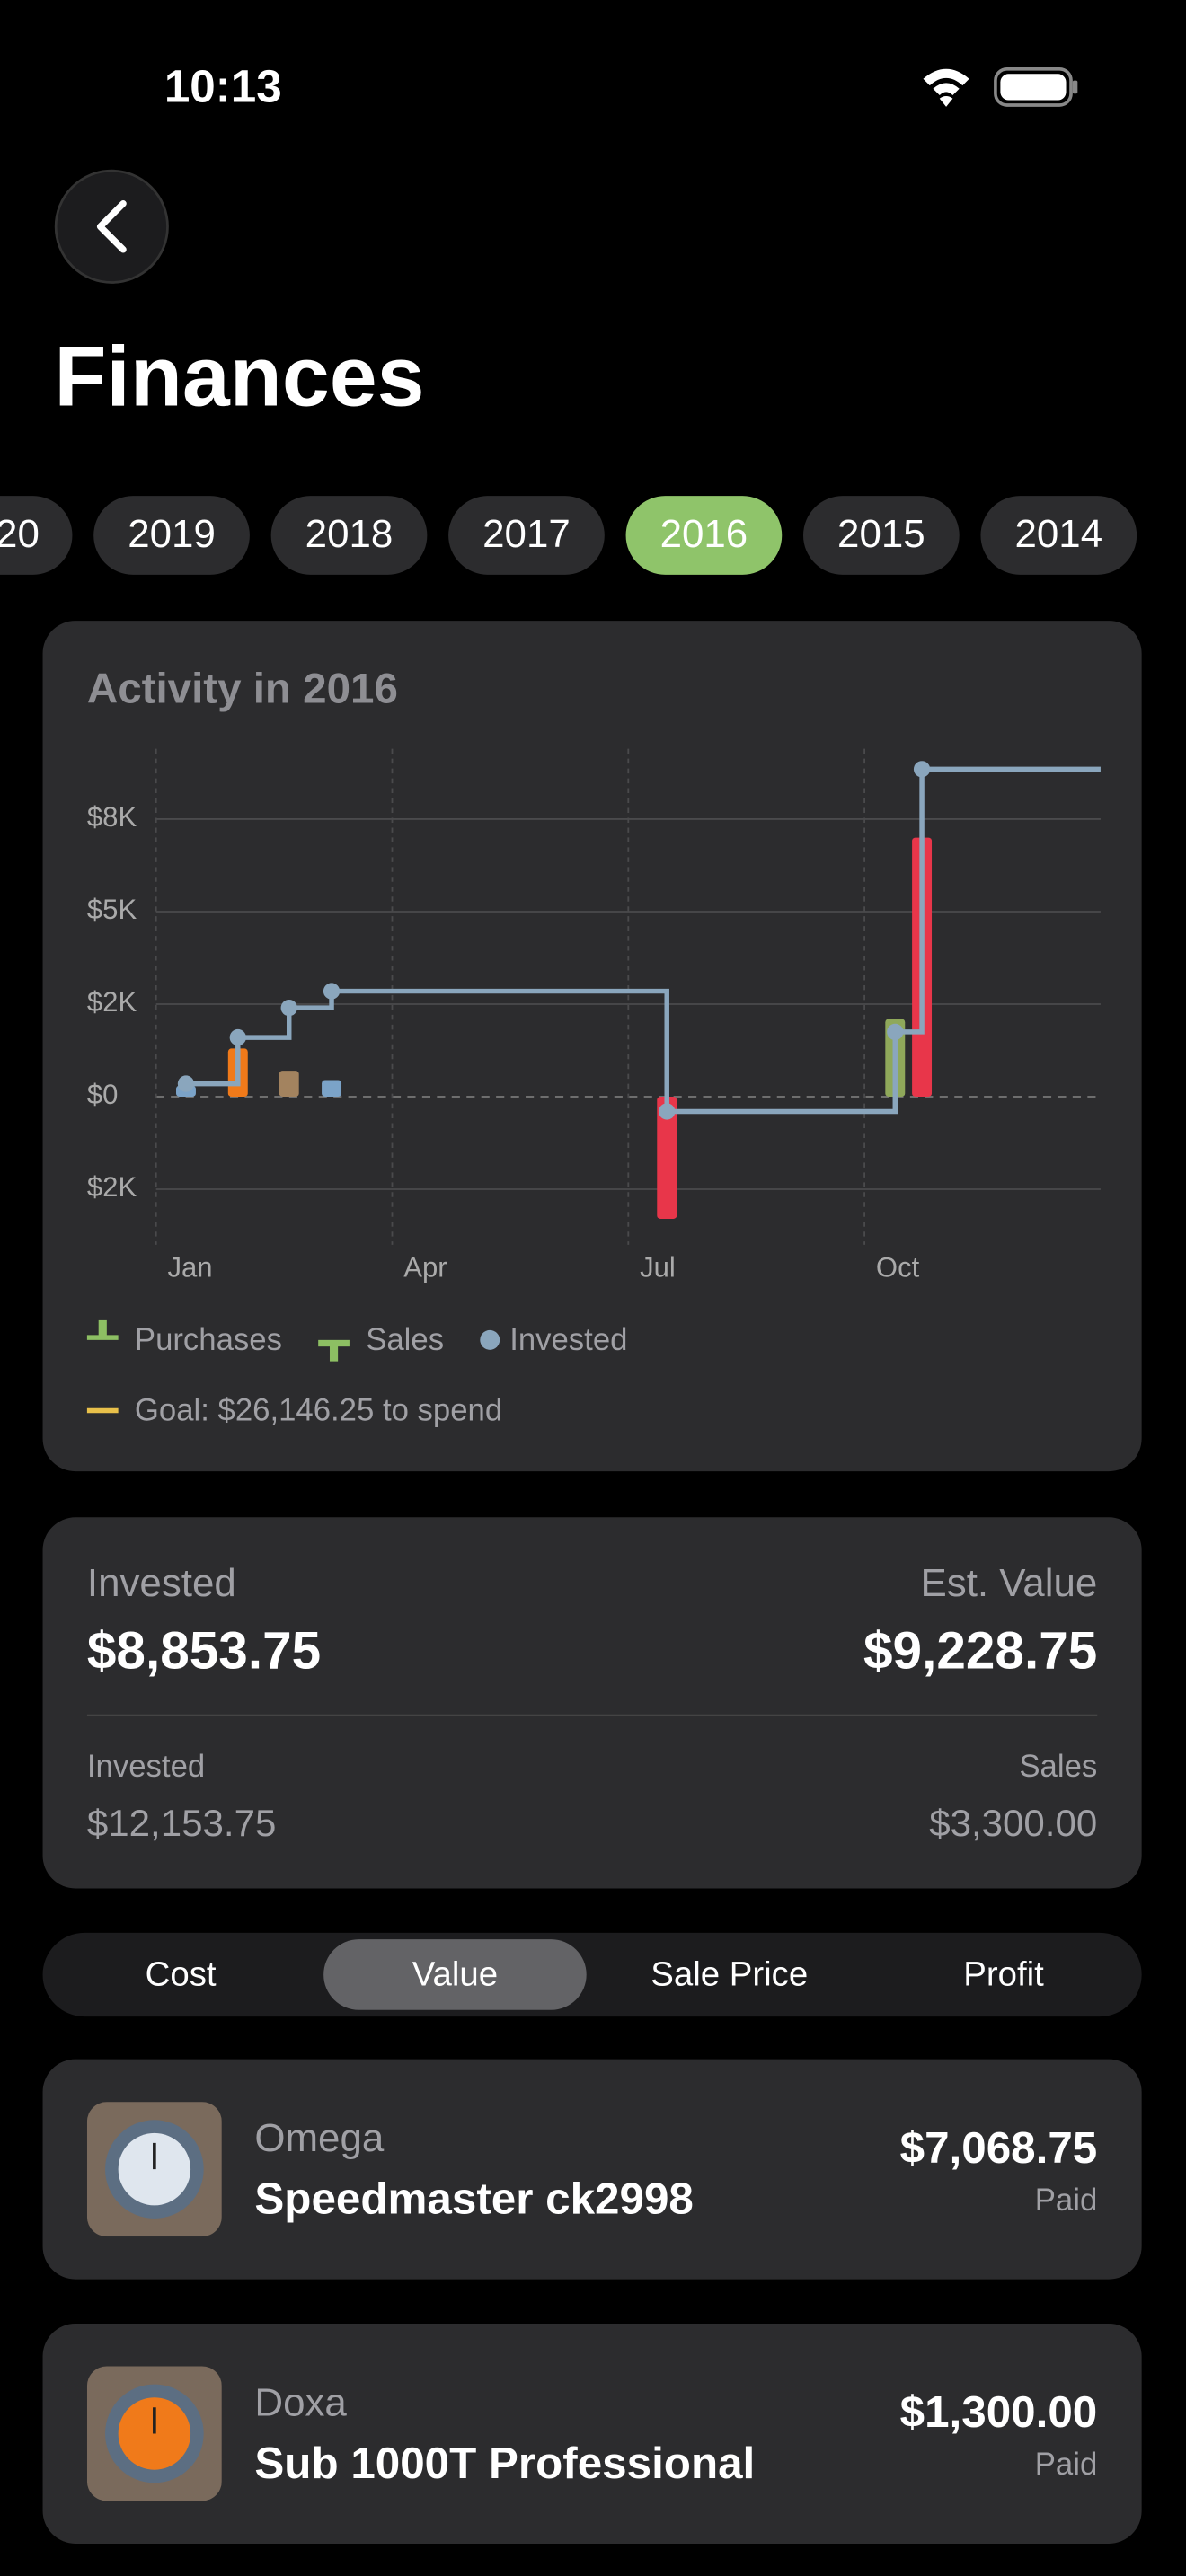 This screenshot has width=1186, height=2576. Describe the element at coordinates (881, 535) in the screenshot. I see `year-tab: 2015` at that location.